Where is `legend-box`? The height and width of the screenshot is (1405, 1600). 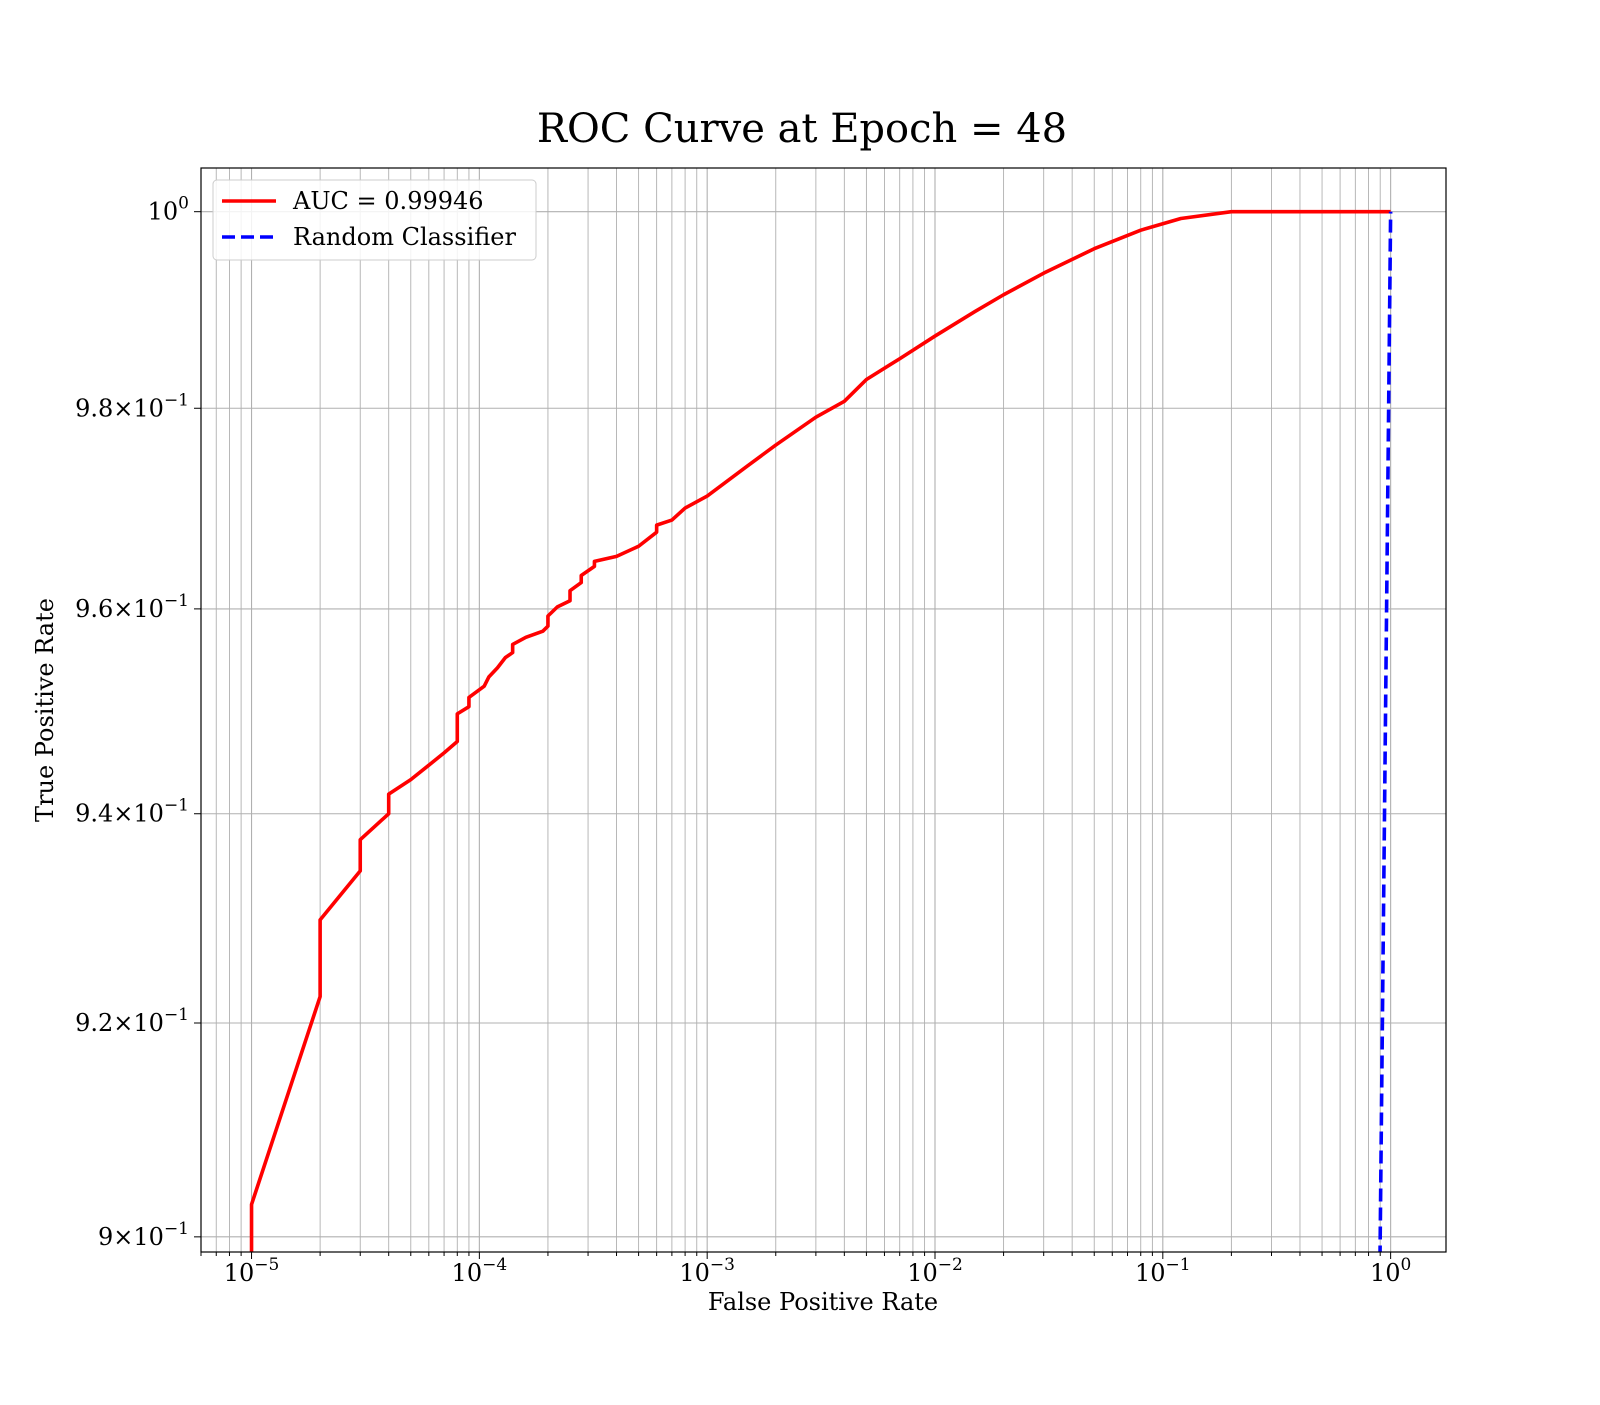
legend-box is located at coordinates (374, 220).